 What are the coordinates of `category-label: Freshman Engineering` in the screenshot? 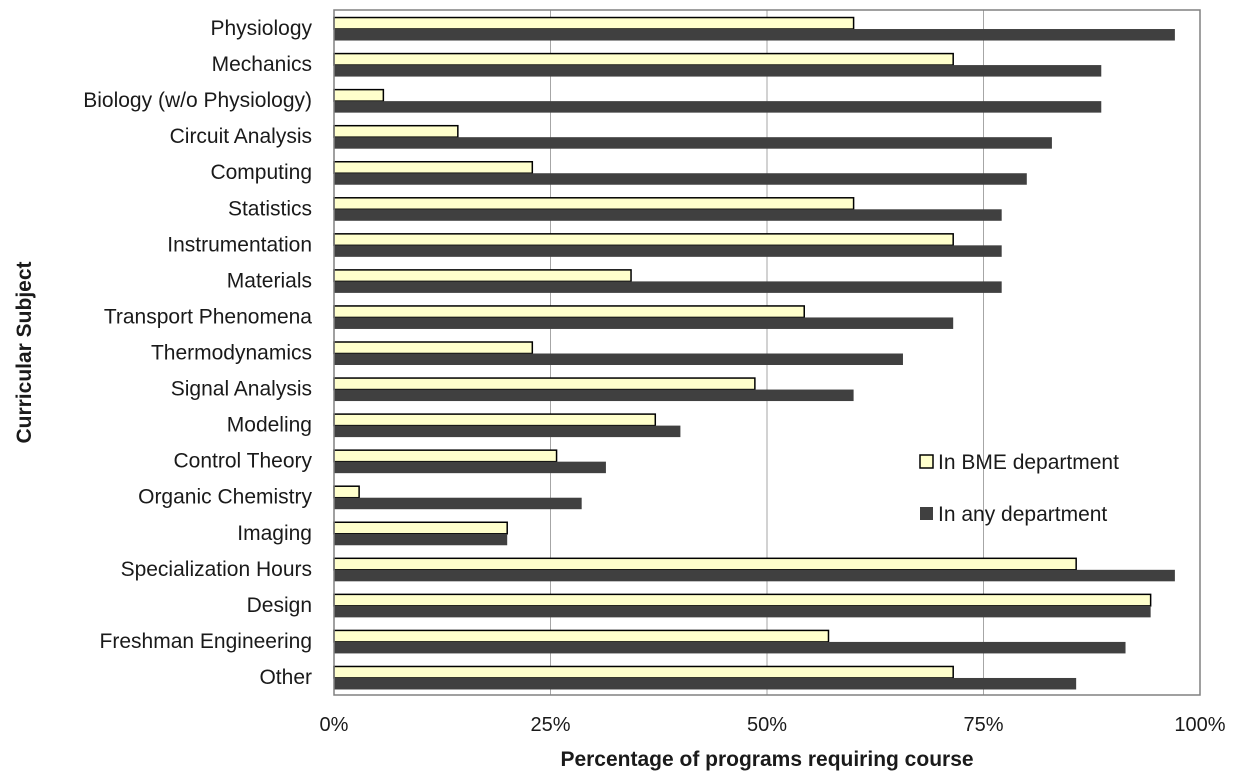 It's located at (206, 641).